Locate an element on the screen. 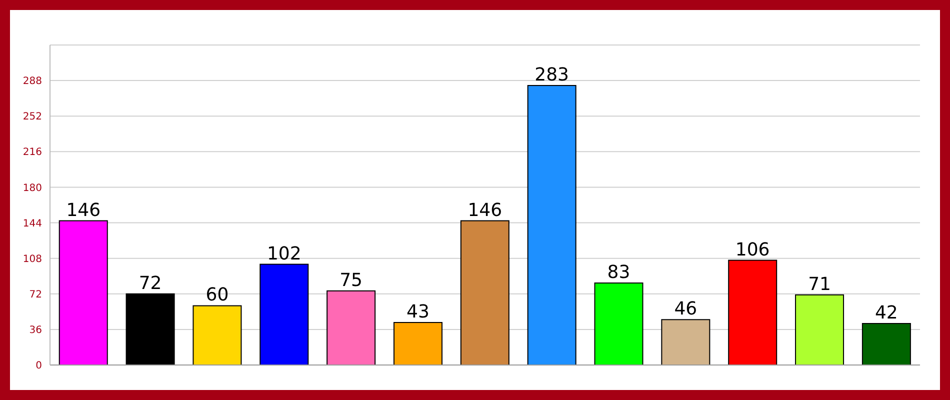 This screenshot has width=950, height=400. y-tick-label: 144 is located at coordinates (32, 224).